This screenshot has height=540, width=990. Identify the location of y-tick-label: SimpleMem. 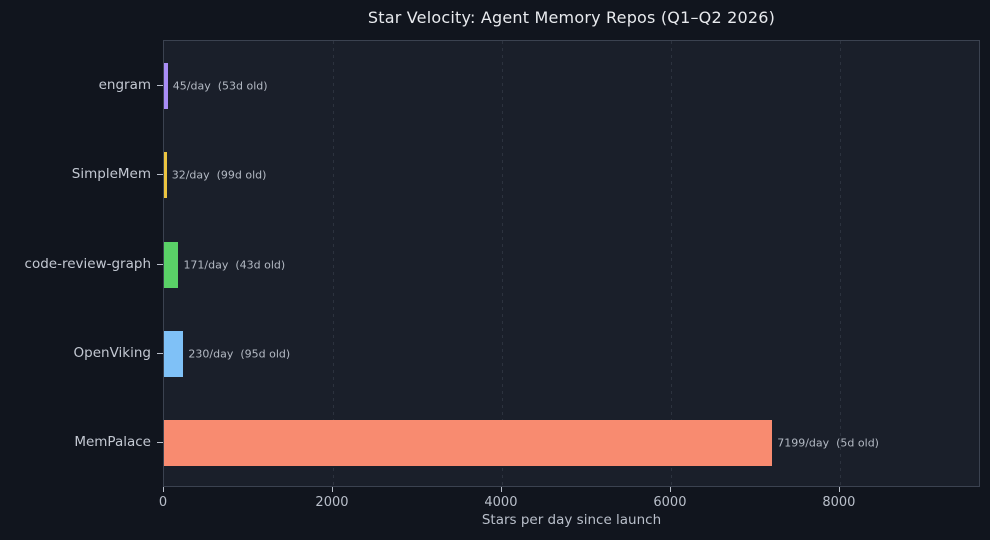
(111, 174).